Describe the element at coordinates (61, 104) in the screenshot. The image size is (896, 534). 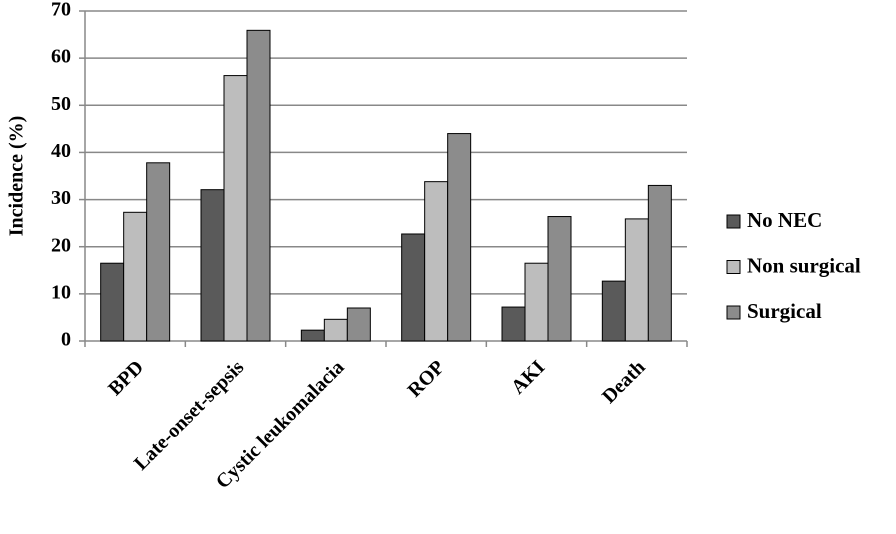
I see `y-tick-label: 50` at that location.